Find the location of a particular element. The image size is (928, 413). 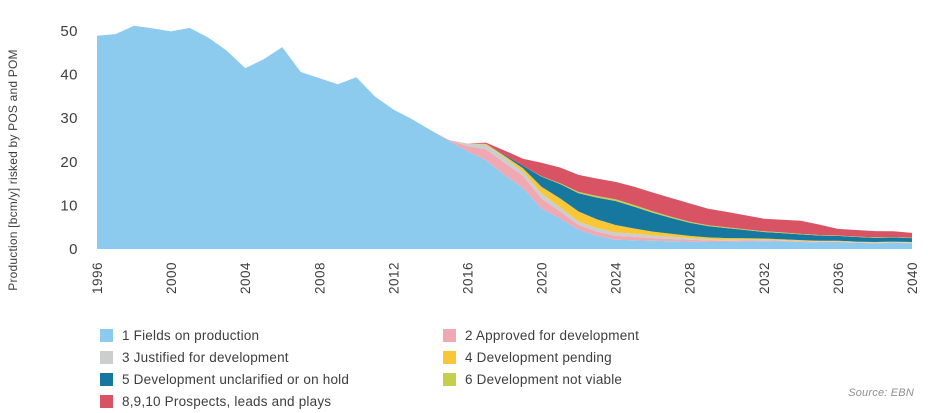

legend-label: 8,9,10 Prospects, leads and plays is located at coordinates (227, 401).